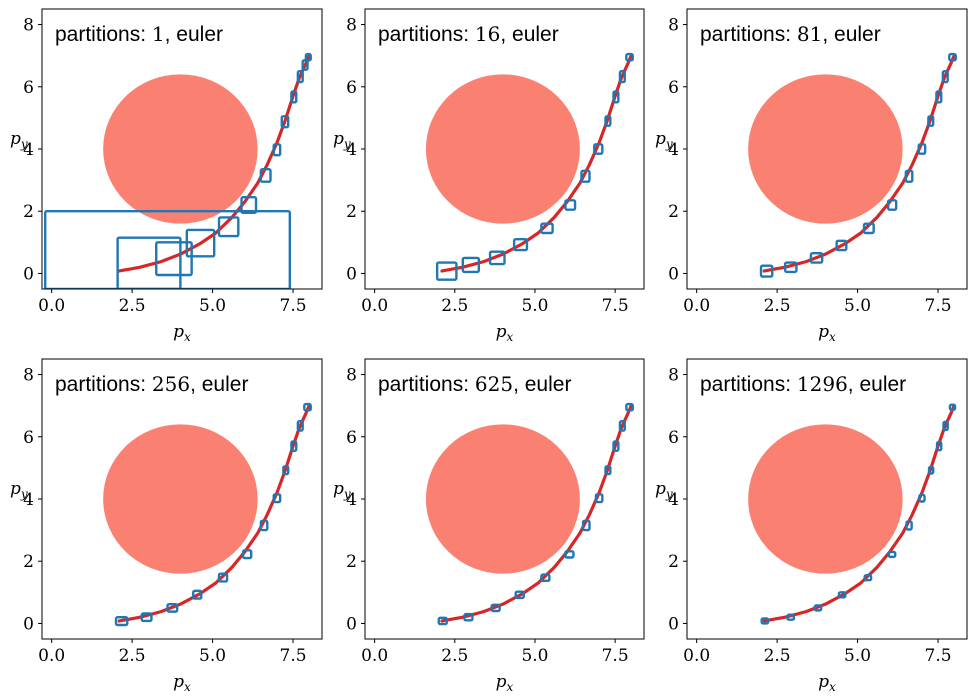 The width and height of the screenshot is (976, 699). I want to click on obstacle-circle, so click(502, 499).